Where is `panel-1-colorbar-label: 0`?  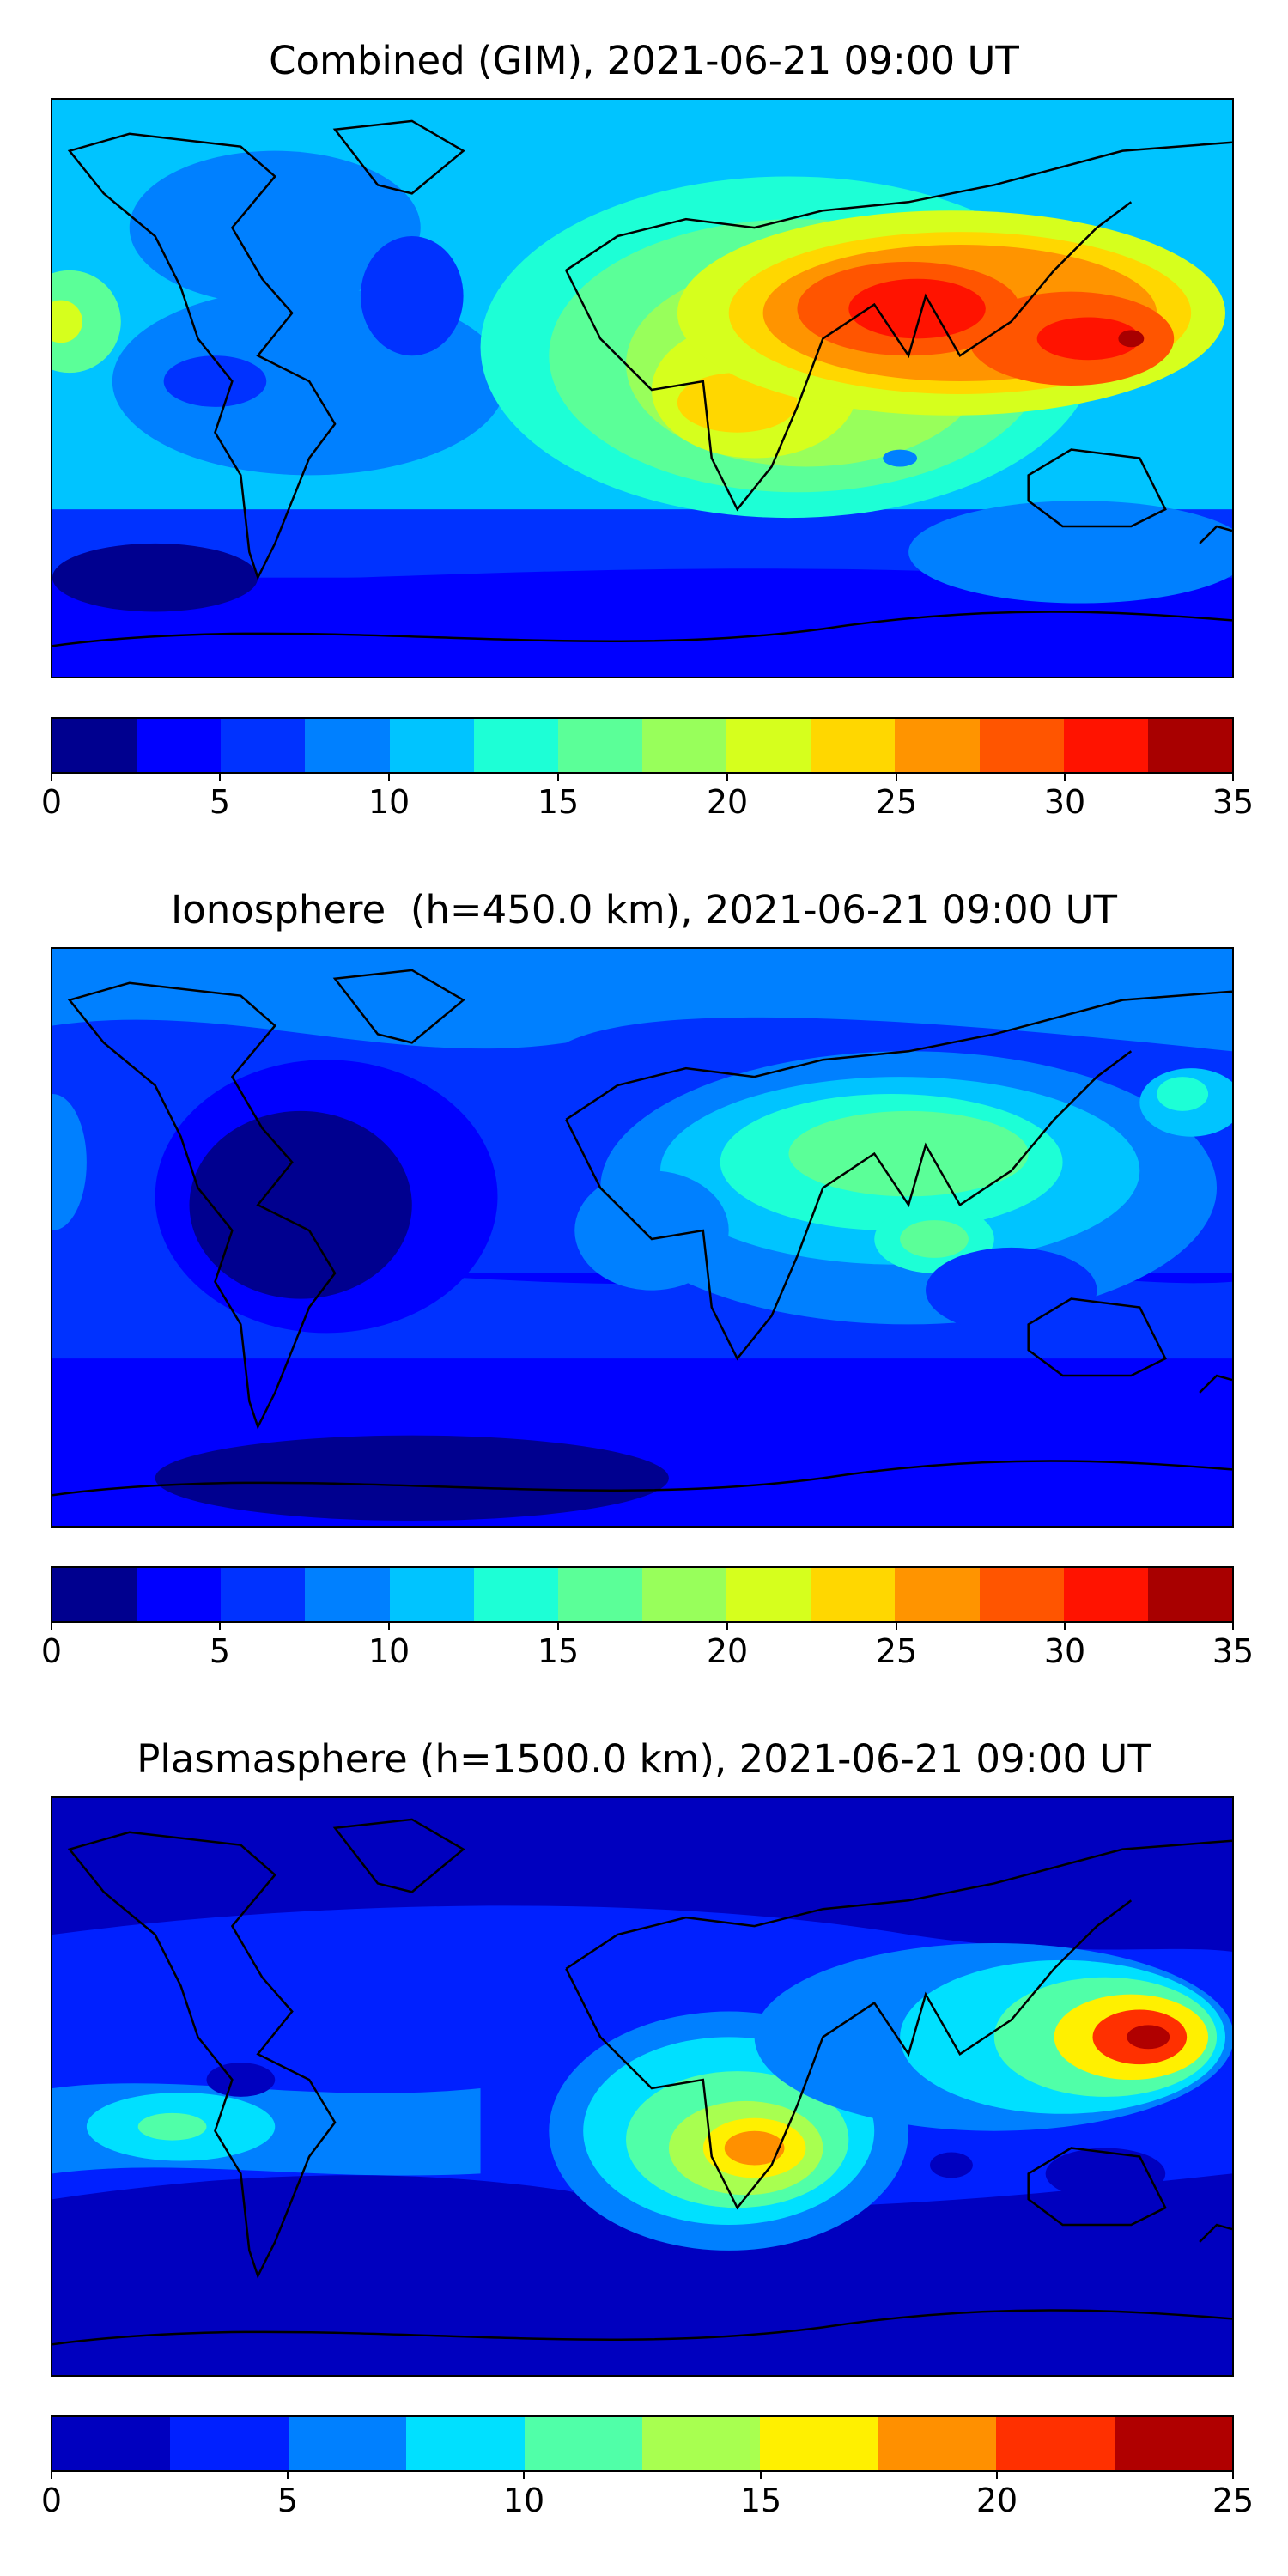 panel-1-colorbar-label: 0 is located at coordinates (52, 802).